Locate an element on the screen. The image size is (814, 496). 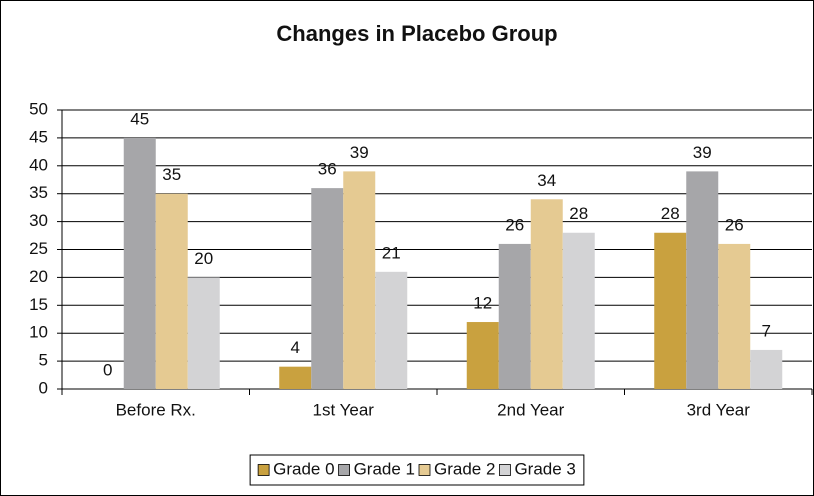
chart-title: Changes in Placebo Group is located at coordinates (416, 33).